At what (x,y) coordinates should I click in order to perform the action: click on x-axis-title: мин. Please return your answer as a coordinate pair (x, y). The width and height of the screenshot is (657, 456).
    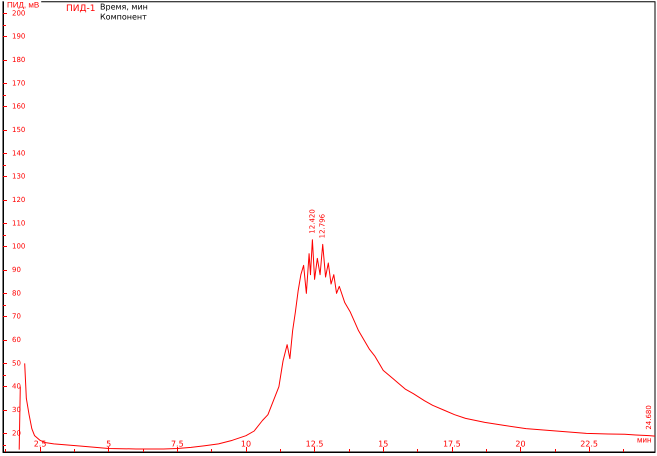
    Looking at the image, I should click on (644, 440).